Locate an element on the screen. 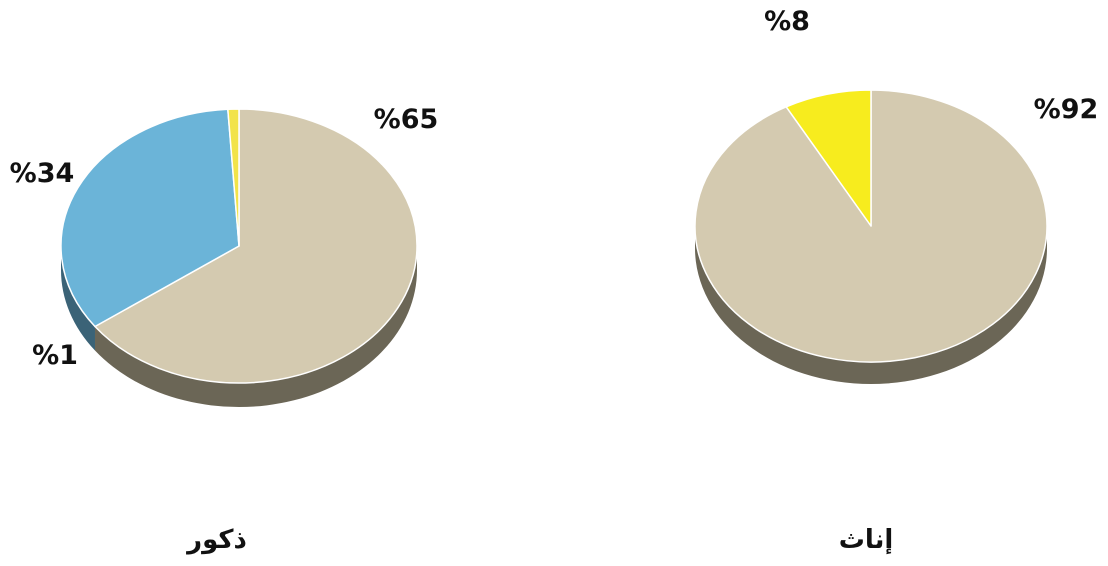 The height and width of the screenshot is (566, 1108). chart-title-female: إناث is located at coordinates (866, 540).